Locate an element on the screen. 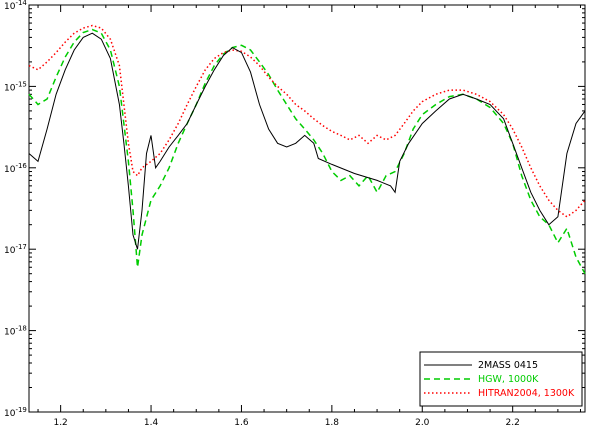 Image resolution: width=590 pixels, height=431 pixels. x-tick-label-5: 2.2 is located at coordinates (513, 423).